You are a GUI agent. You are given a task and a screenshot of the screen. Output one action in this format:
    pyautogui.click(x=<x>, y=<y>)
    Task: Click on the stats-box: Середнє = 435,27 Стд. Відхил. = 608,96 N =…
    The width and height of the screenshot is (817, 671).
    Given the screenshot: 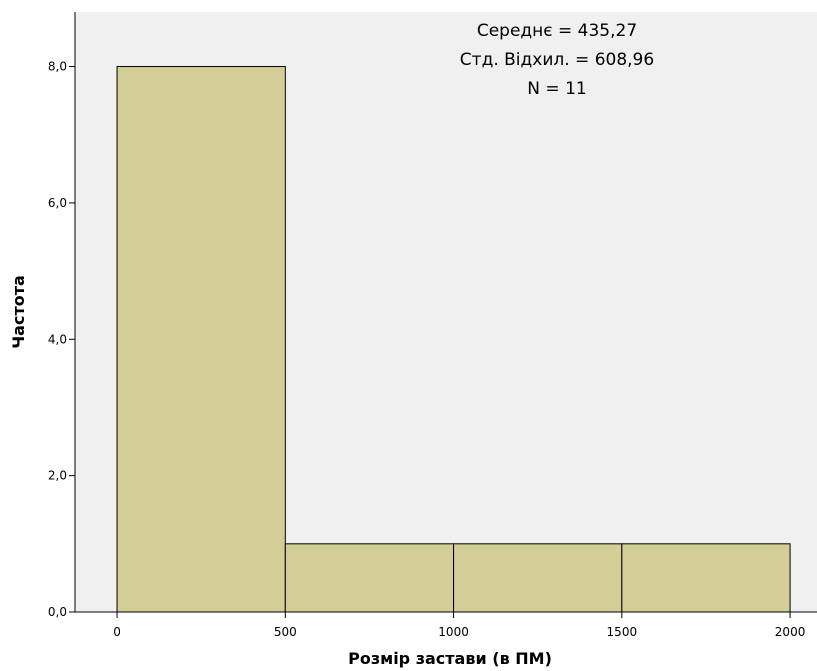 What is the action you would take?
    pyautogui.click(x=557, y=60)
    